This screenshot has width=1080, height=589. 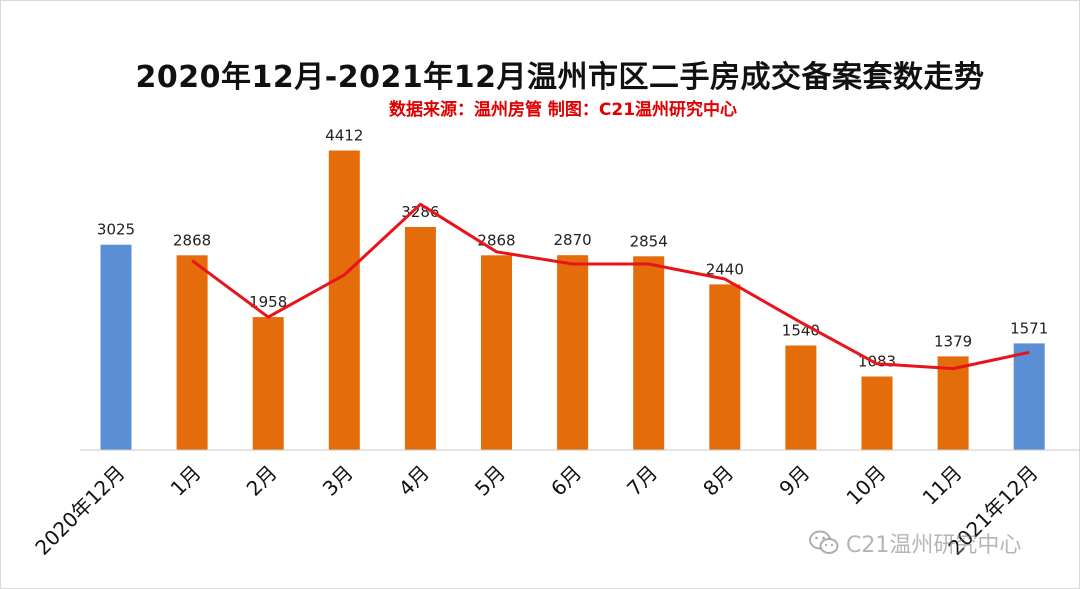 I want to click on watermark-text: C21温州研究中心, so click(x=934, y=545).